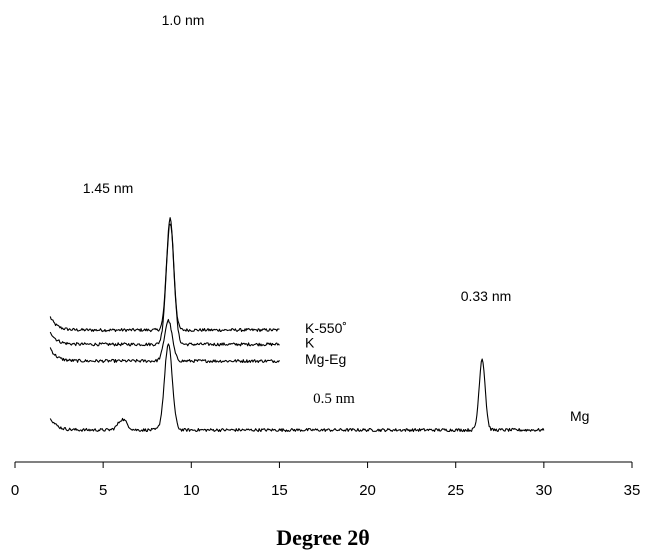  What do you see at coordinates (15, 490) in the screenshot?
I see `x-tick-label: 0` at bounding box center [15, 490].